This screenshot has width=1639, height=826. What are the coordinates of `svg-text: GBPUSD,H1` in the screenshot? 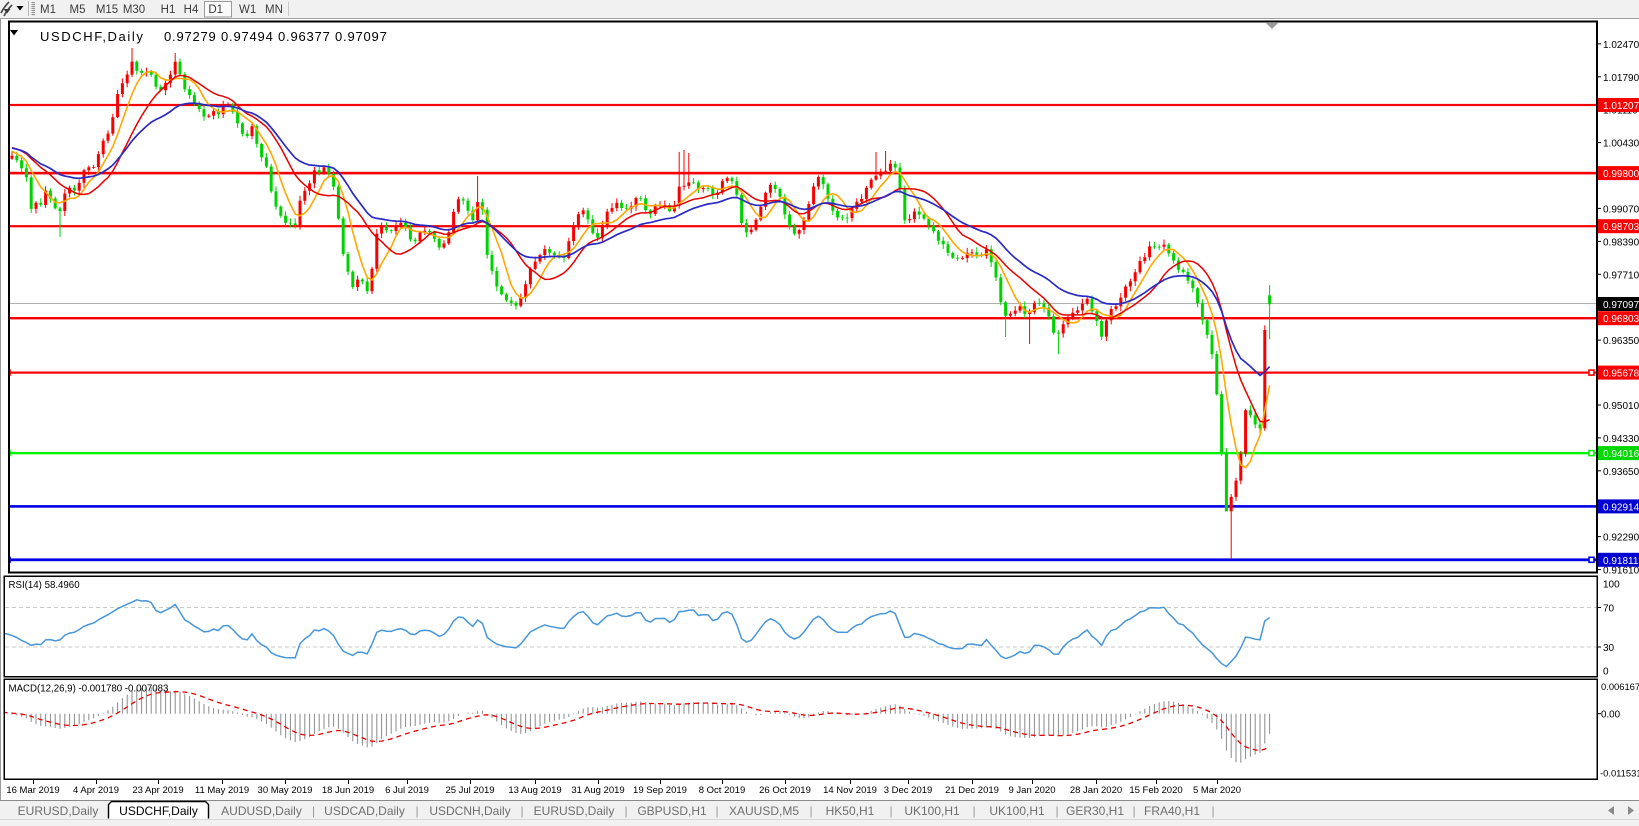 It's located at (672, 811).